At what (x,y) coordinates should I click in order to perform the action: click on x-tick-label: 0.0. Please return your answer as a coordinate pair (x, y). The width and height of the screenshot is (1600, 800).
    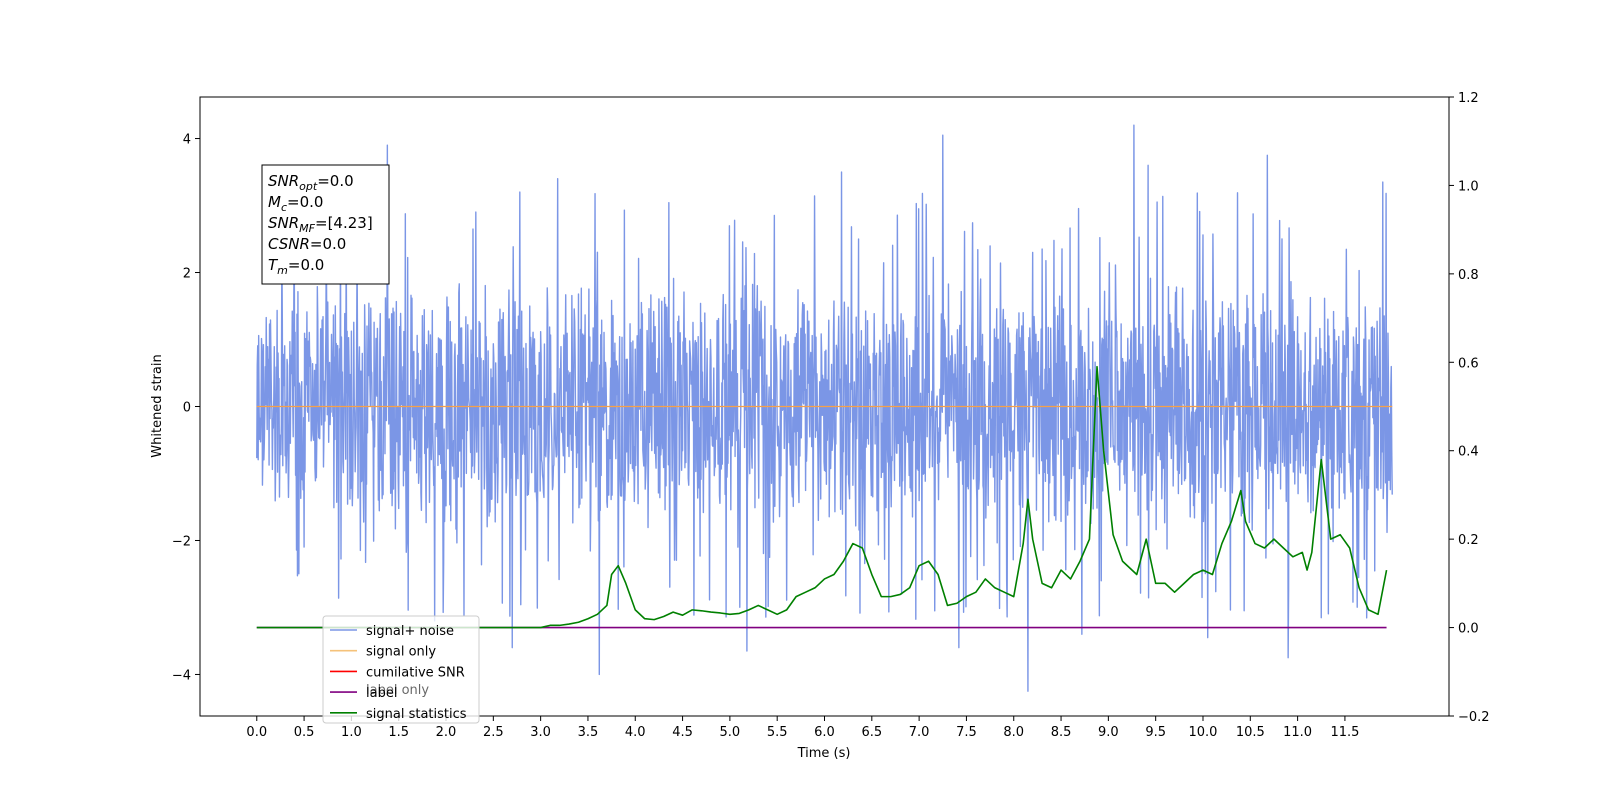
    Looking at the image, I should click on (256, 732).